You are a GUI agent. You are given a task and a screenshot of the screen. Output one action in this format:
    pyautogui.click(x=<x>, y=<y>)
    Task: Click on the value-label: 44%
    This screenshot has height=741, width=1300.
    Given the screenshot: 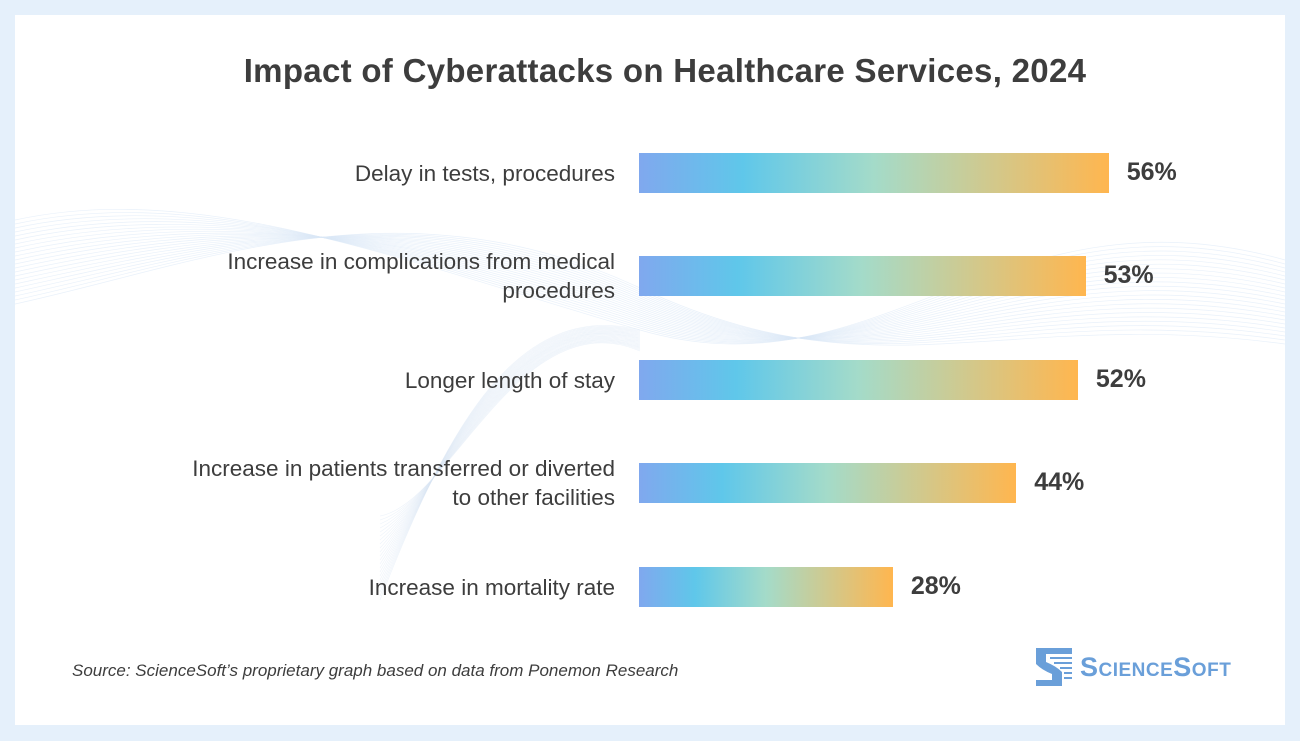 What is the action you would take?
    pyautogui.click(x=1059, y=482)
    